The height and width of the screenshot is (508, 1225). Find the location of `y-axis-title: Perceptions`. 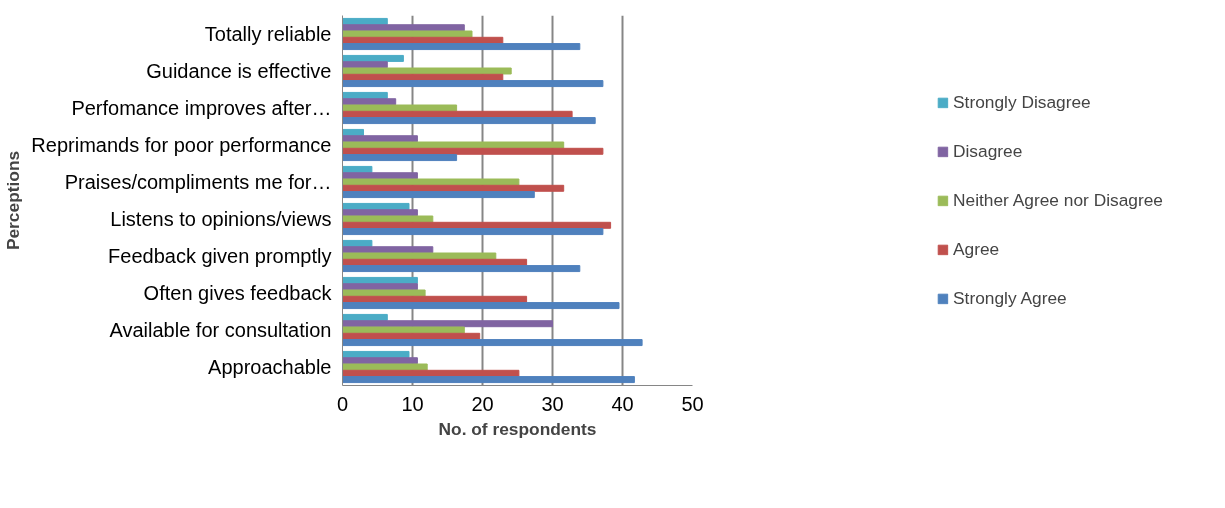

y-axis-title: Perceptions is located at coordinates (13, 200).